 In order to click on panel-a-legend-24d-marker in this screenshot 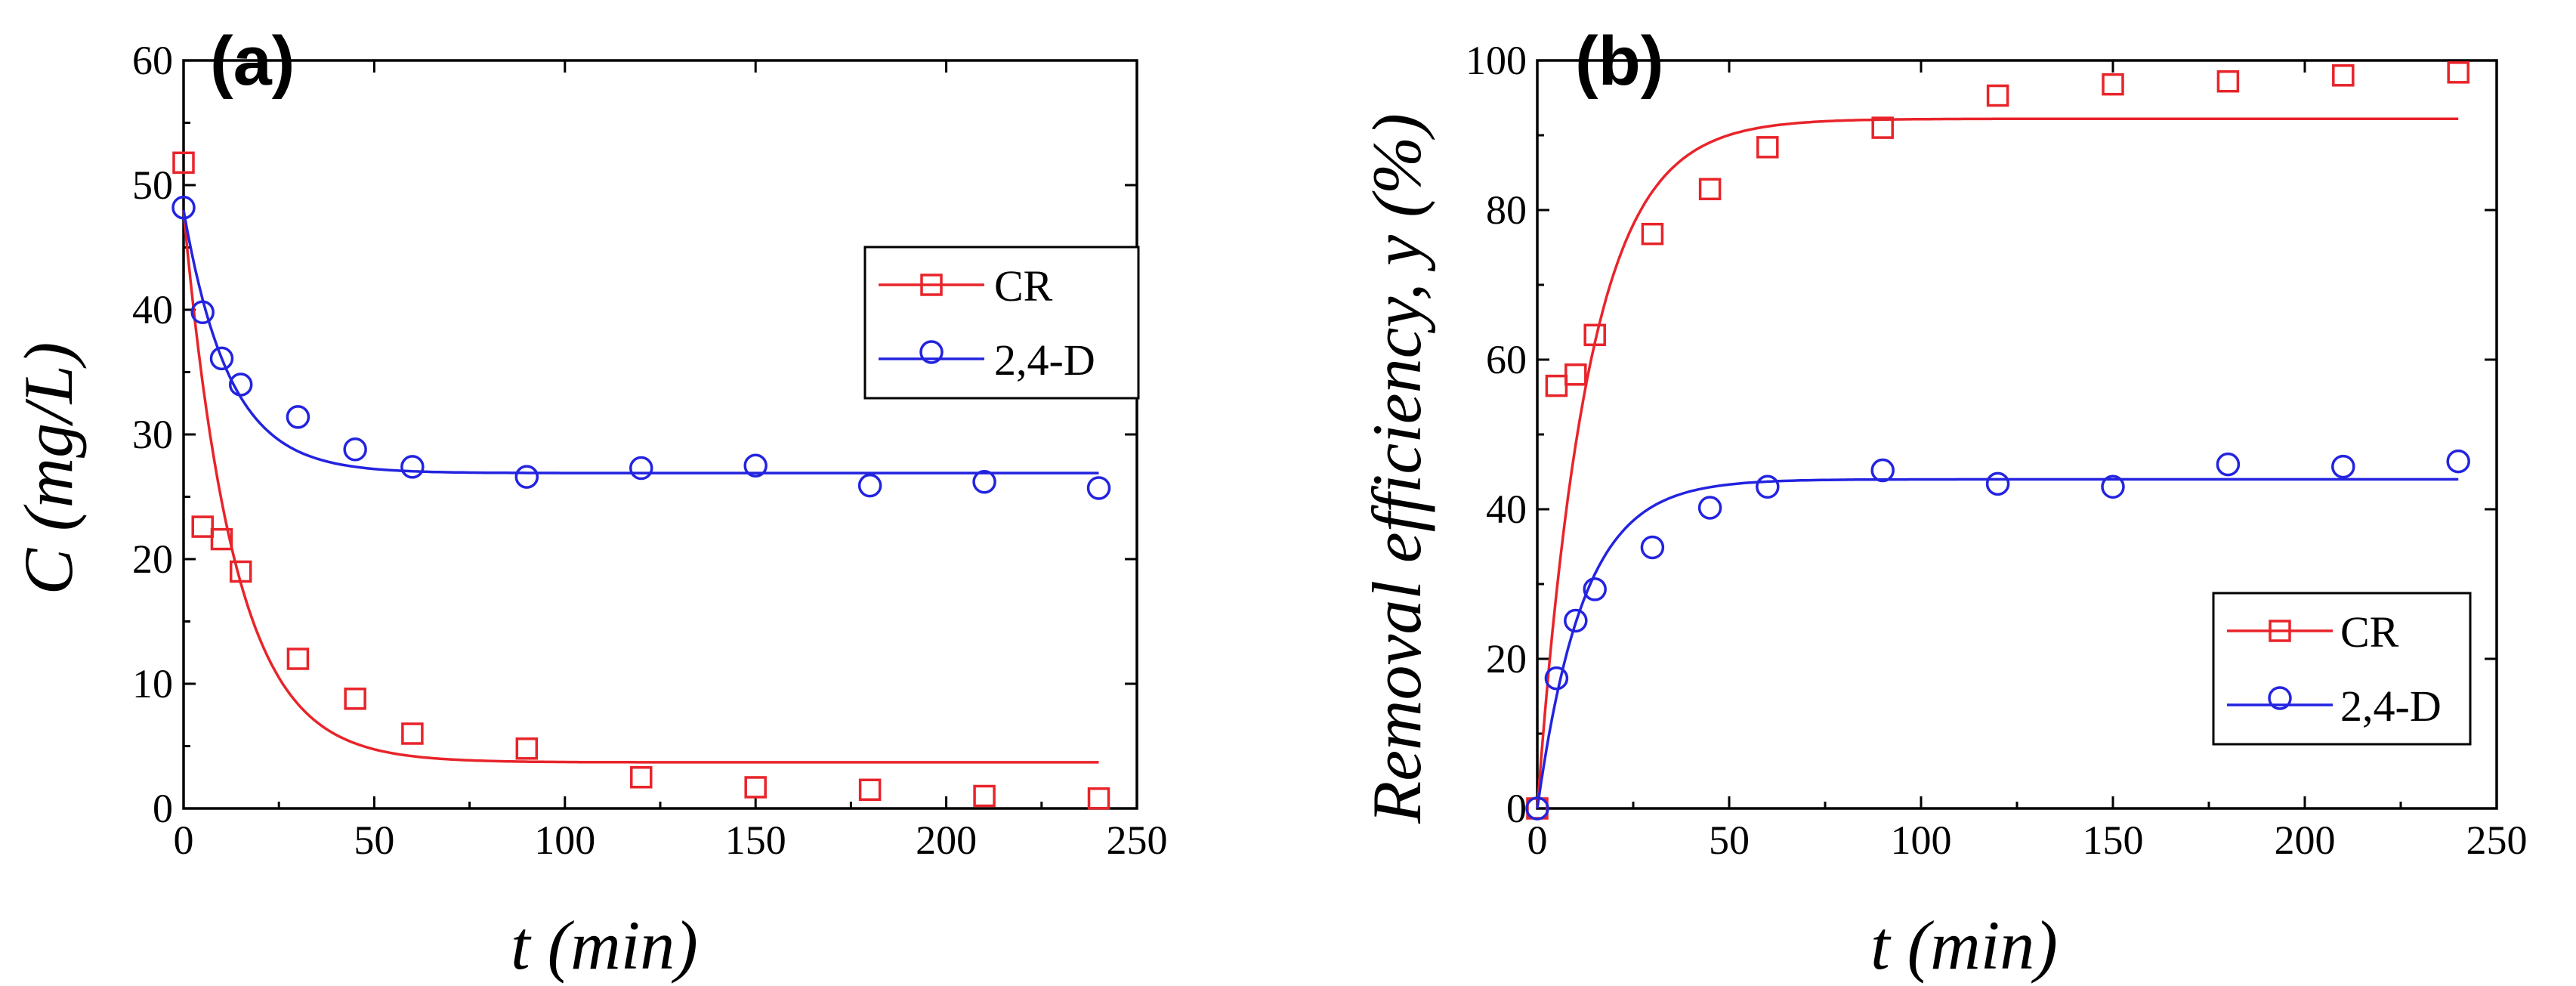, I will do `click(931, 352)`.